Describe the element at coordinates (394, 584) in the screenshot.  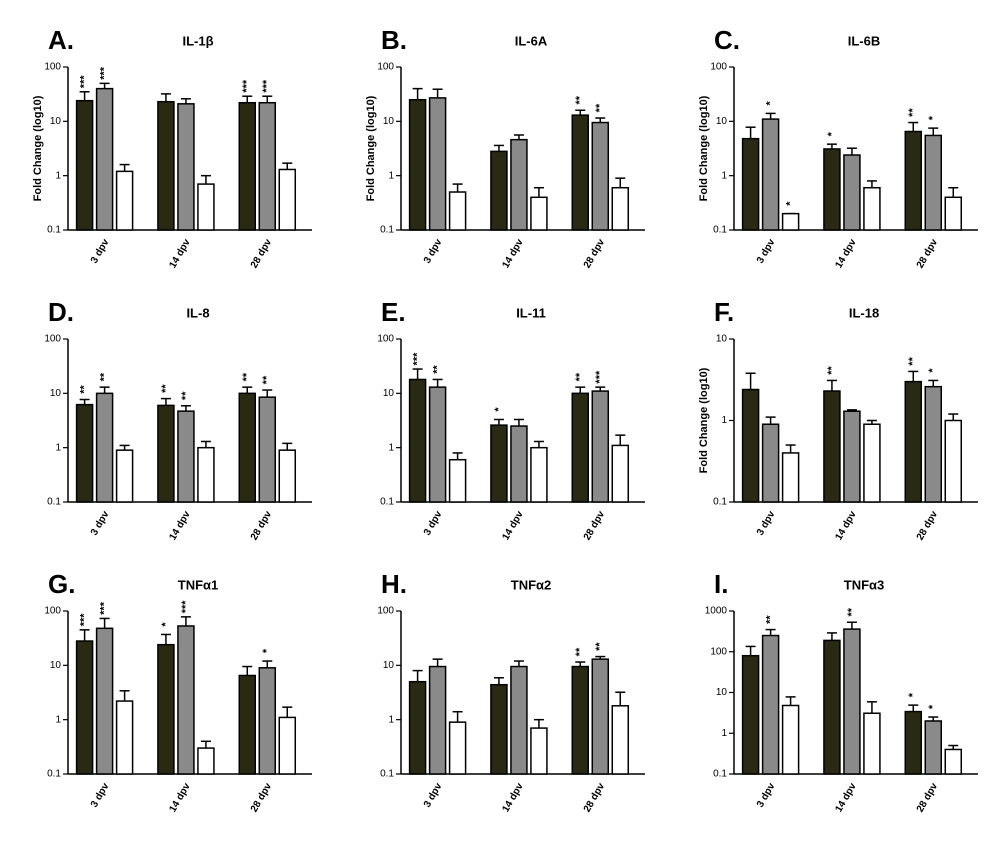
I see `panel-letter: H.` at that location.